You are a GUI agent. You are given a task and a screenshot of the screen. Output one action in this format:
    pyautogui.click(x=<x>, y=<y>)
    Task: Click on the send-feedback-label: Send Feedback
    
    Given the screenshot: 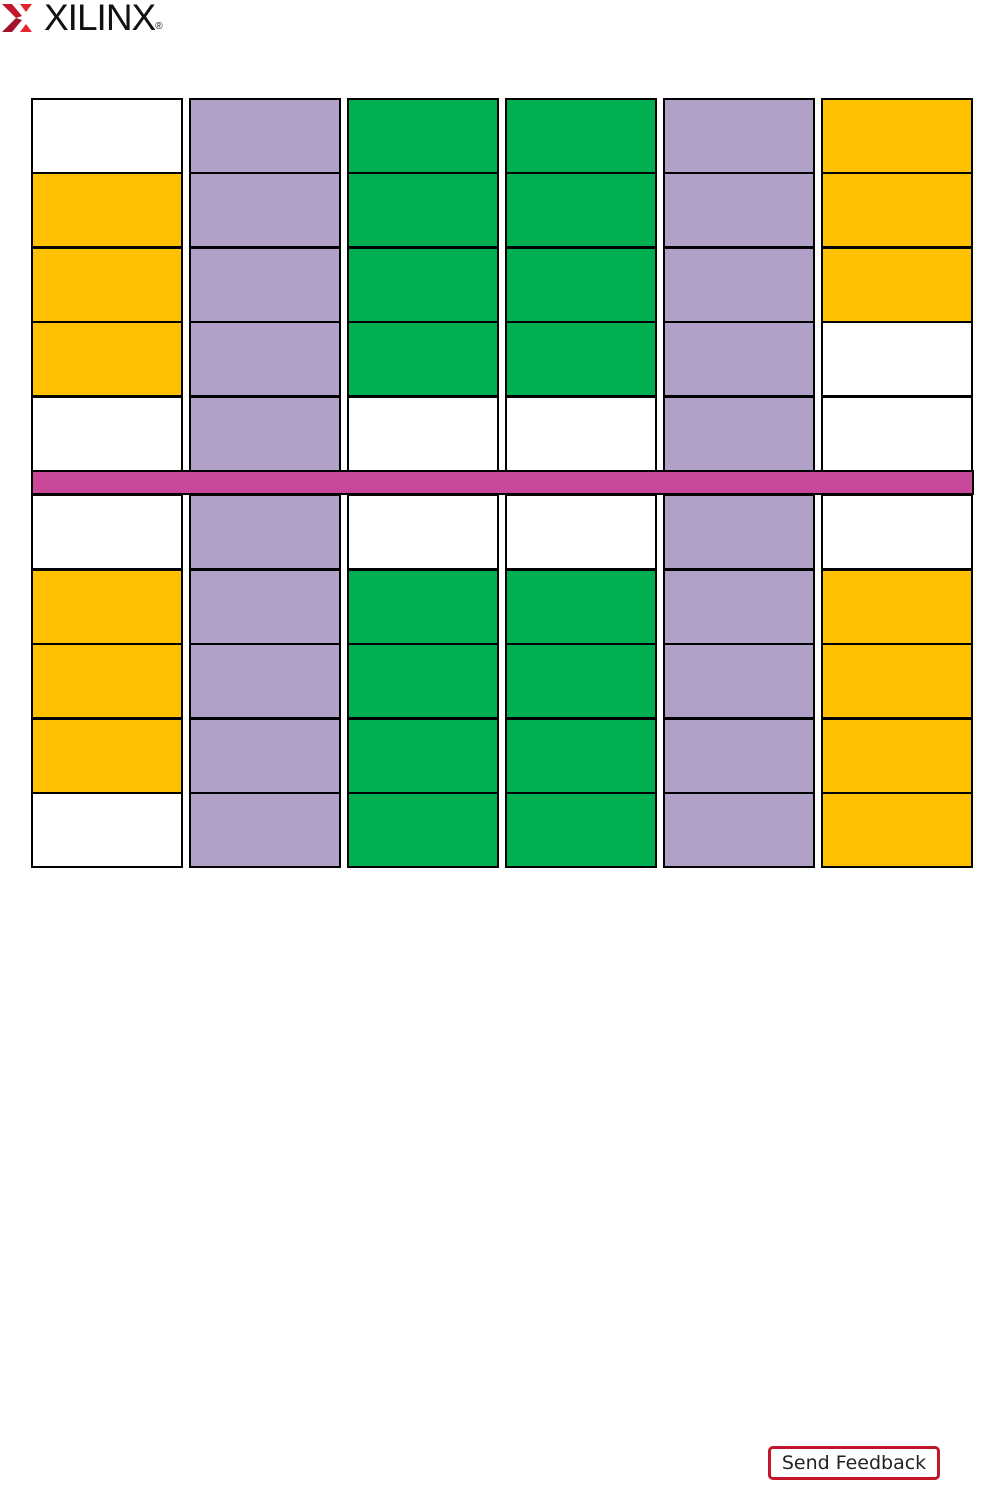 What is the action you would take?
    pyautogui.click(x=854, y=1463)
    